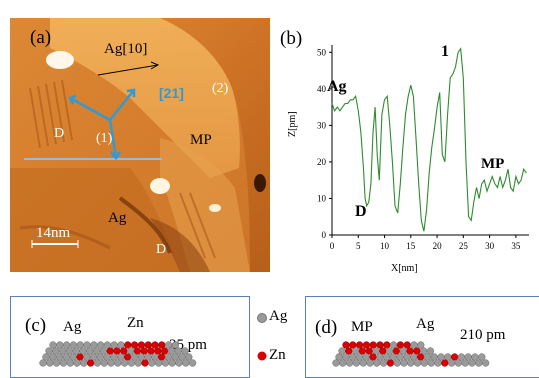 This screenshot has height=378, width=539. Describe the element at coordinates (322, 52) in the screenshot. I see `y-tick-label: 50` at that location.